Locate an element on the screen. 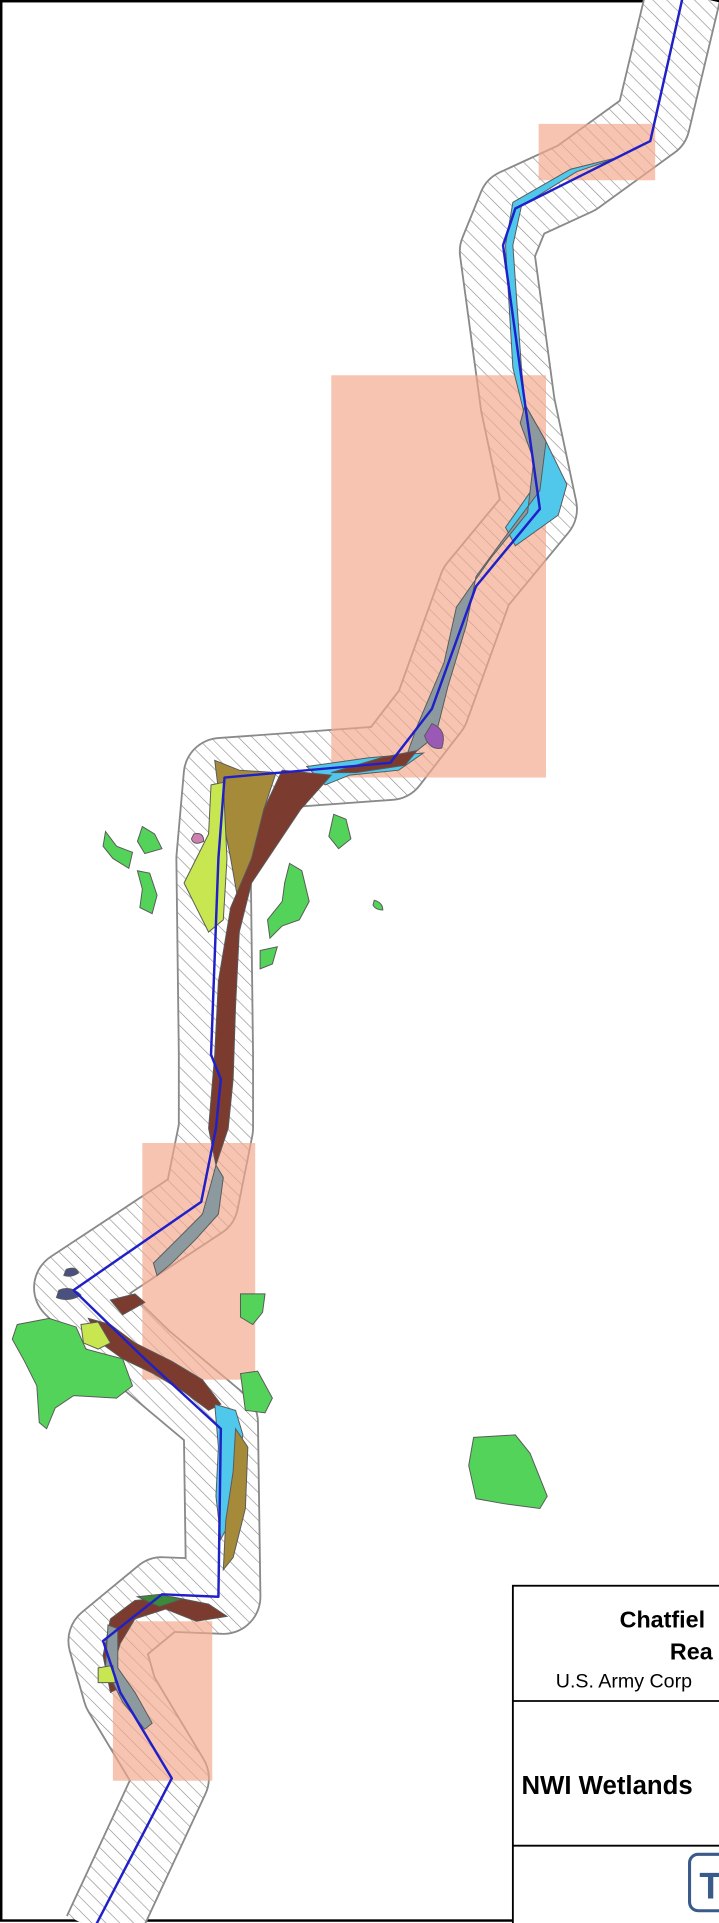 The image size is (719, 1923). logo-frame is located at coordinates (703, 1882).